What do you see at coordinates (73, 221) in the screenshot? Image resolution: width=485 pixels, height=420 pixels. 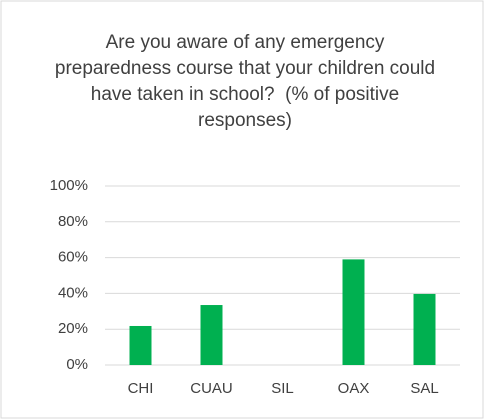 I see `y-tick-label: 80%` at bounding box center [73, 221].